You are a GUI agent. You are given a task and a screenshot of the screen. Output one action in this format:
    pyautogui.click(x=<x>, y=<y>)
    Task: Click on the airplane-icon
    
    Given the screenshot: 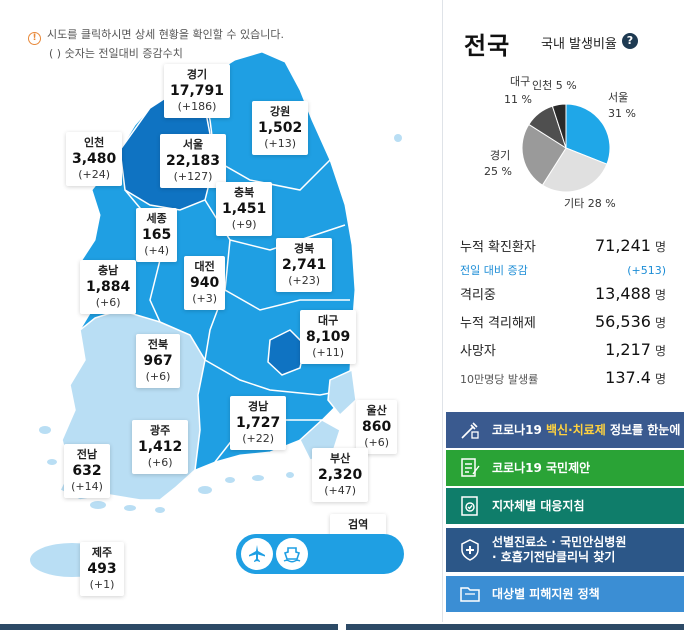 What is the action you would take?
    pyautogui.click(x=257, y=553)
    